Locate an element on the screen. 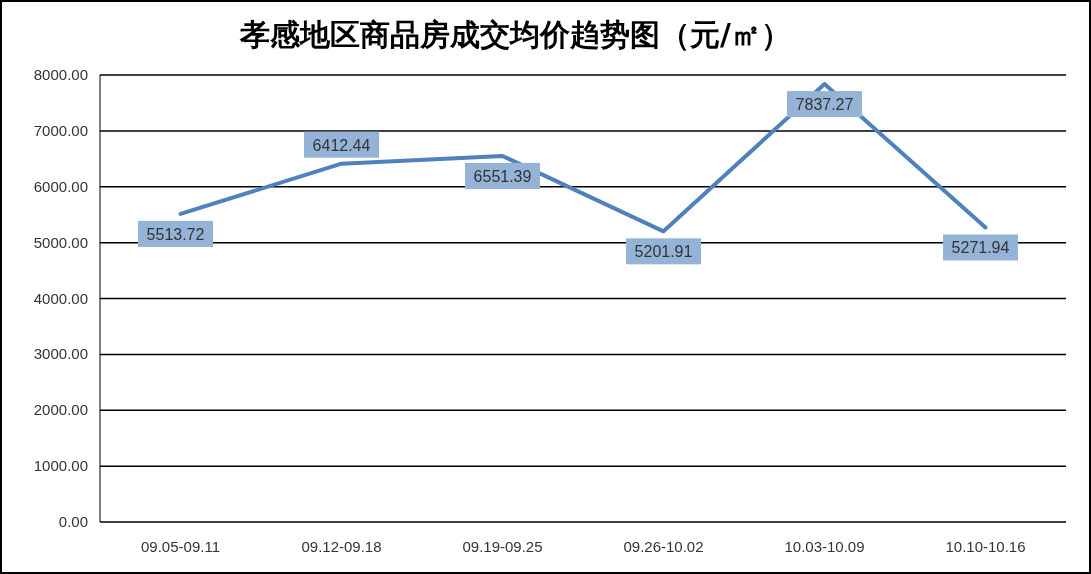  data-label: 6551.39 is located at coordinates (502, 176).